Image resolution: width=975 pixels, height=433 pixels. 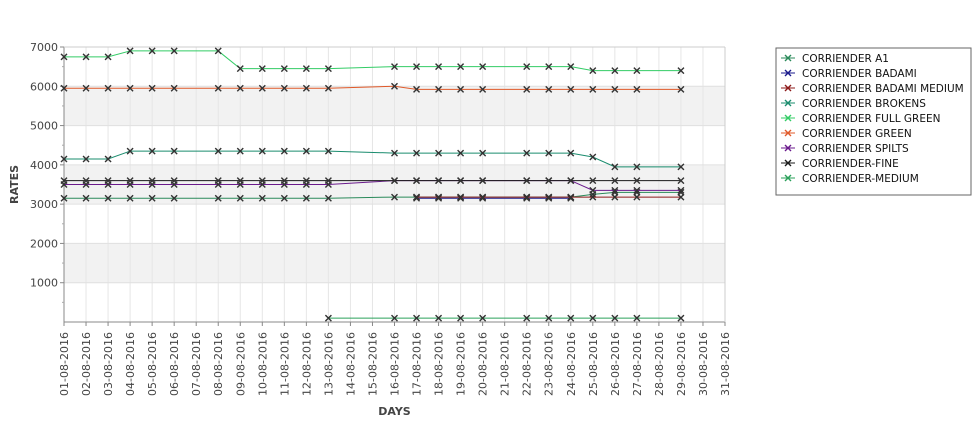 I want to click on legend-item: CORRIENDER A1, so click(x=835, y=59).